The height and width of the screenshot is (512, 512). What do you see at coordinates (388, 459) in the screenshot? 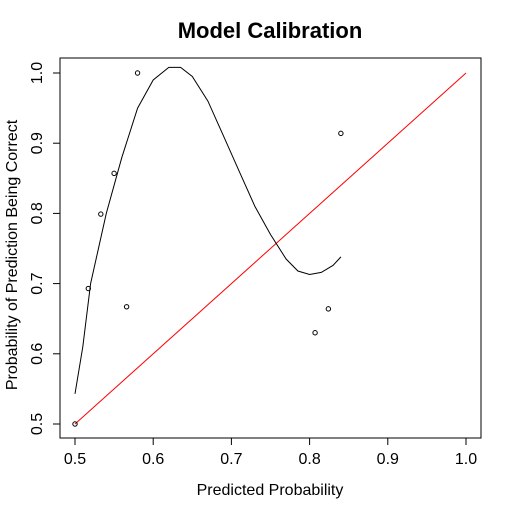
I see `x-tick-label: 0.9` at bounding box center [388, 459].